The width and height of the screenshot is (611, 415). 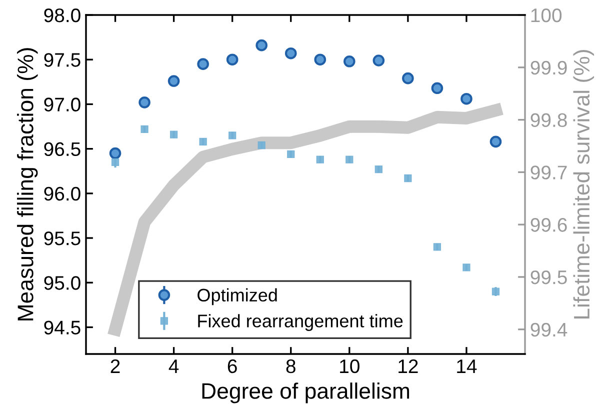 I want to click on y-tick-label: 97.0, so click(x=62, y=105).